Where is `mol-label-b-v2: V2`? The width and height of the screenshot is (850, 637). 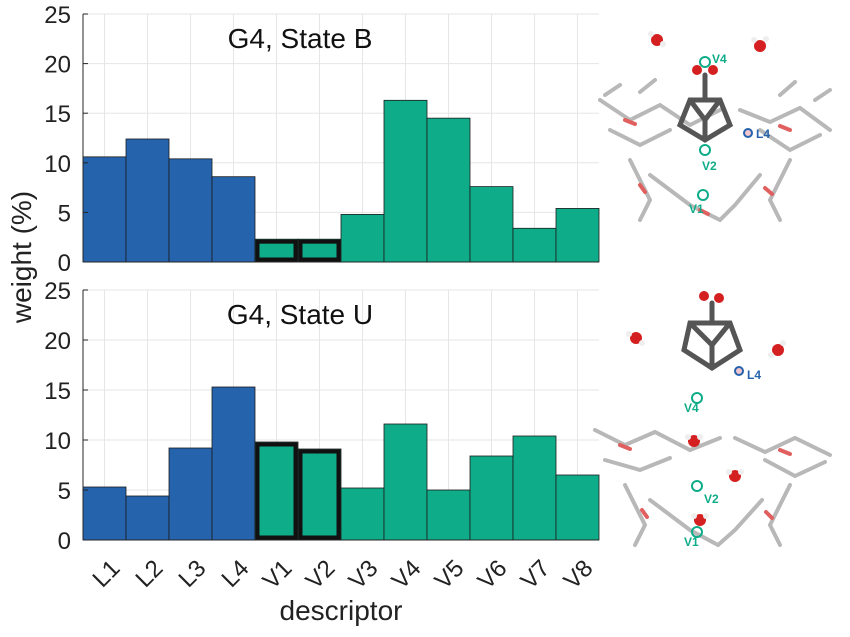
mol-label-b-v2: V2 is located at coordinates (709, 166).